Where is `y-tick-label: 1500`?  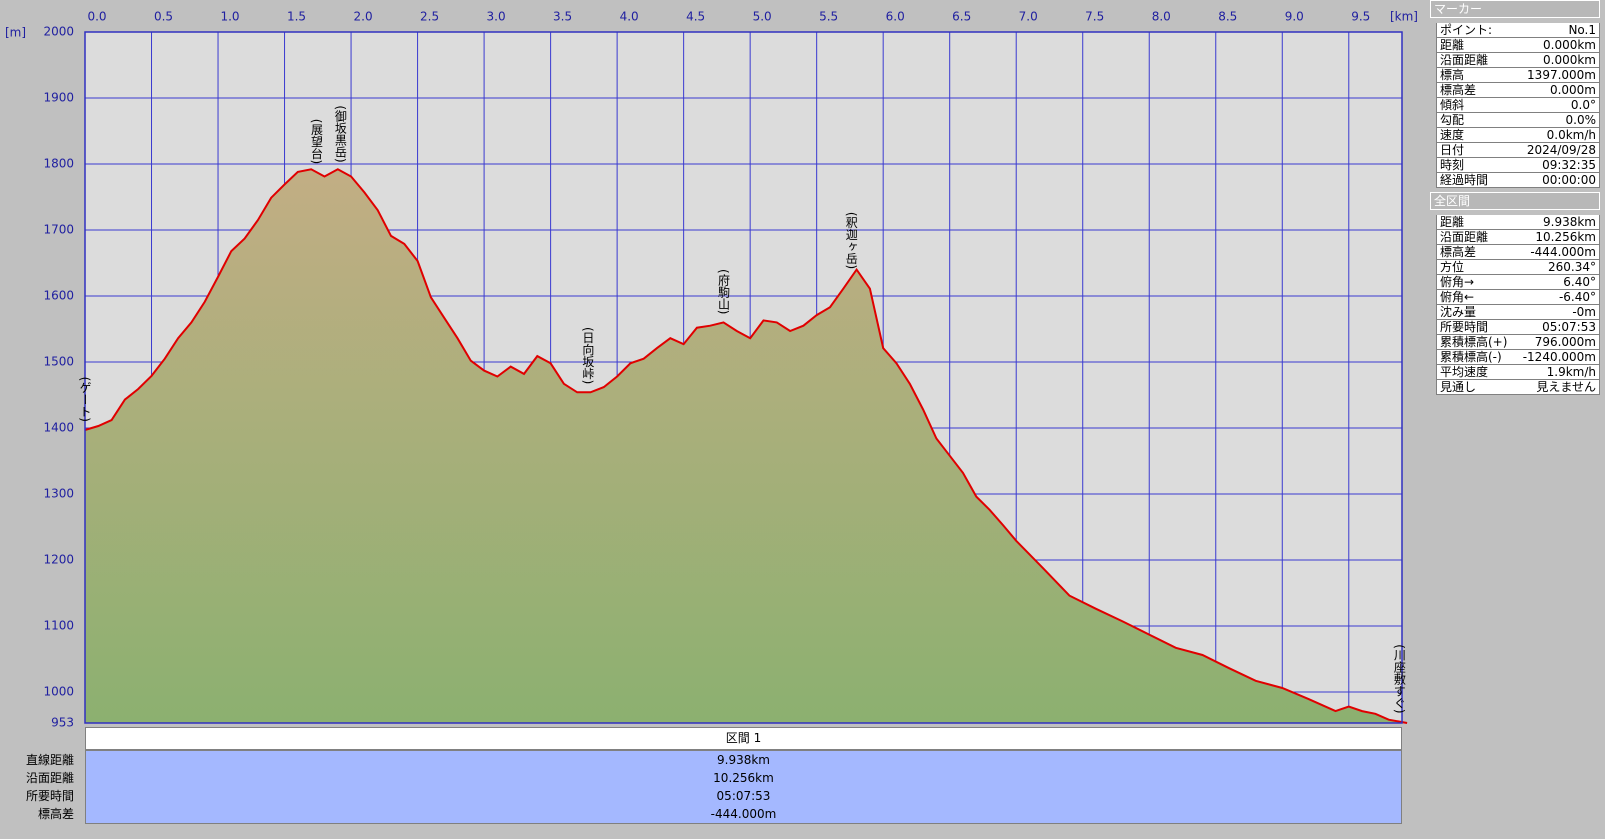
y-tick-label: 1500 is located at coordinates (58, 361).